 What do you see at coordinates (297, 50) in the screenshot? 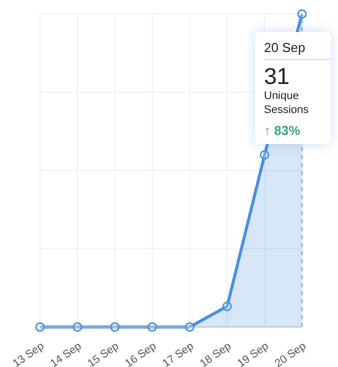
I see `annotation: 20 Sep` at bounding box center [297, 50].